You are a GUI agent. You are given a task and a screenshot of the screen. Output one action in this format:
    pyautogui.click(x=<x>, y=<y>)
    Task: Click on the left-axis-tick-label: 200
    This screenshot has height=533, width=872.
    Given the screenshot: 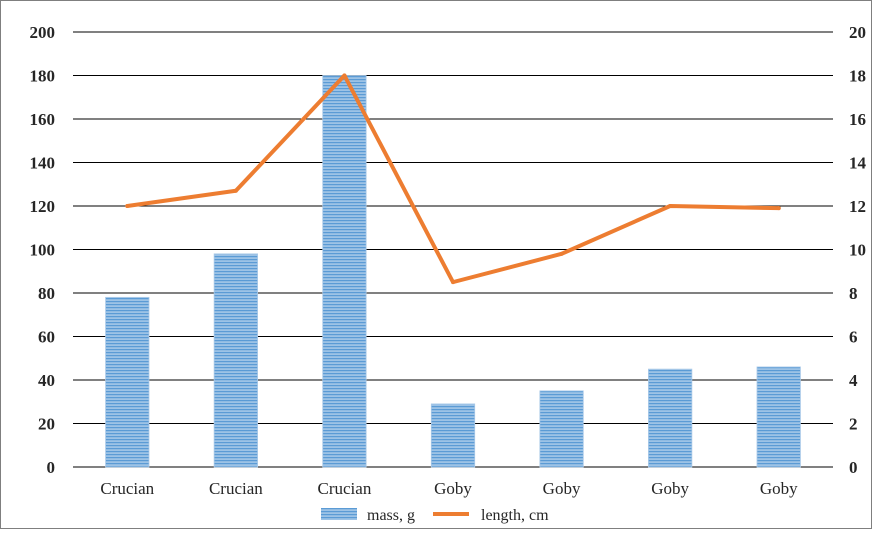 What is the action you would take?
    pyautogui.click(x=43, y=32)
    